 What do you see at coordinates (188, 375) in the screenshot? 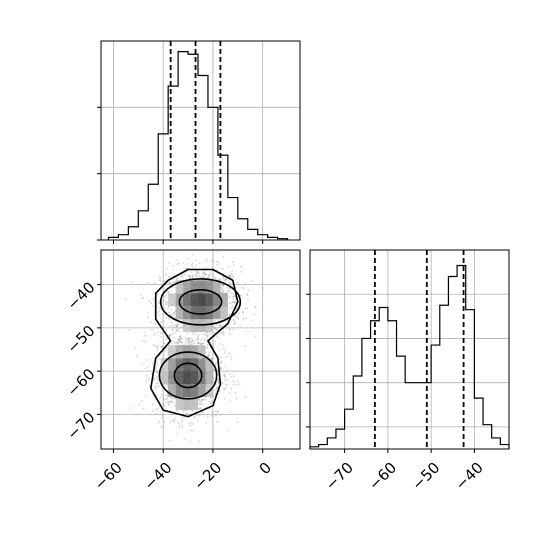
I see `contour-lower-inner` at bounding box center [188, 375].